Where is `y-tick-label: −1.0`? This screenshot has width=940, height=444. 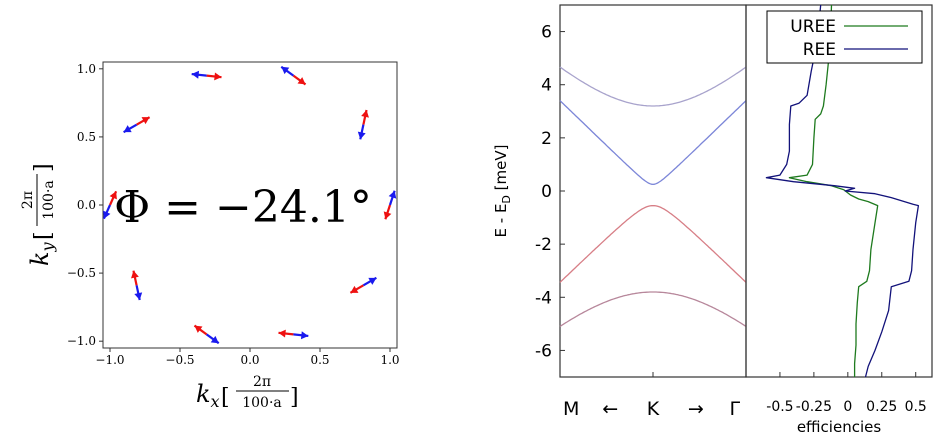 y-tick-label: −1.0 is located at coordinates (81, 341).